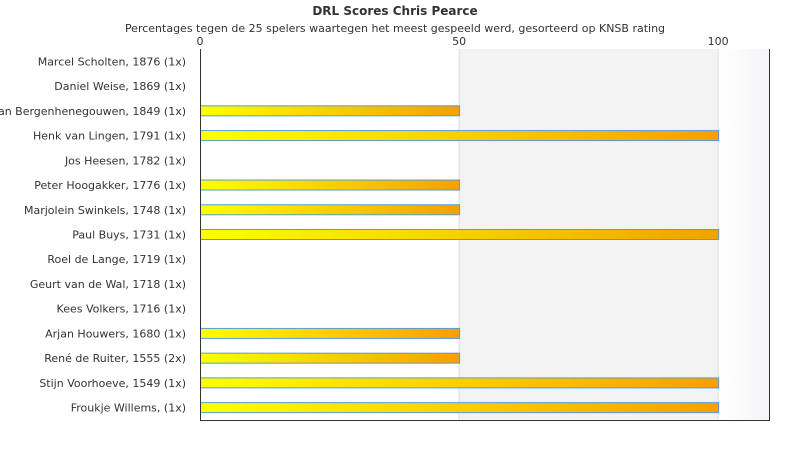  Describe the element at coordinates (112, 61) in the screenshot. I see `category-label: Marcel Scholten, 1876 (1x)` at that location.